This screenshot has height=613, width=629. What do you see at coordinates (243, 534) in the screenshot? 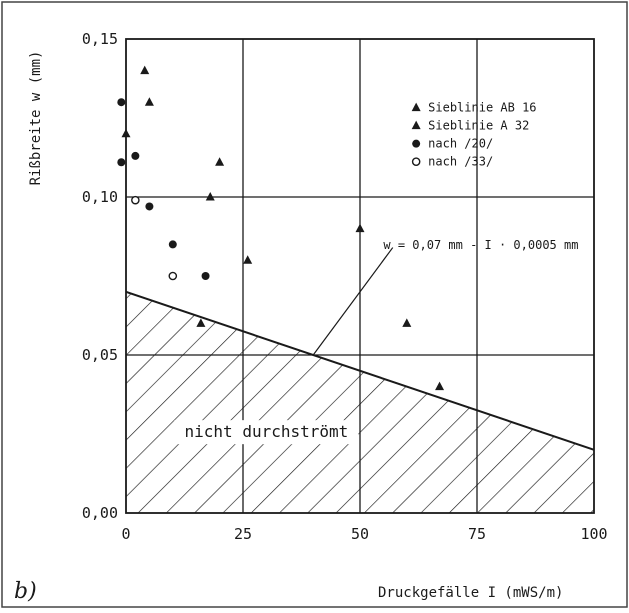
I see `x-tick-label: 25` at bounding box center [243, 534].